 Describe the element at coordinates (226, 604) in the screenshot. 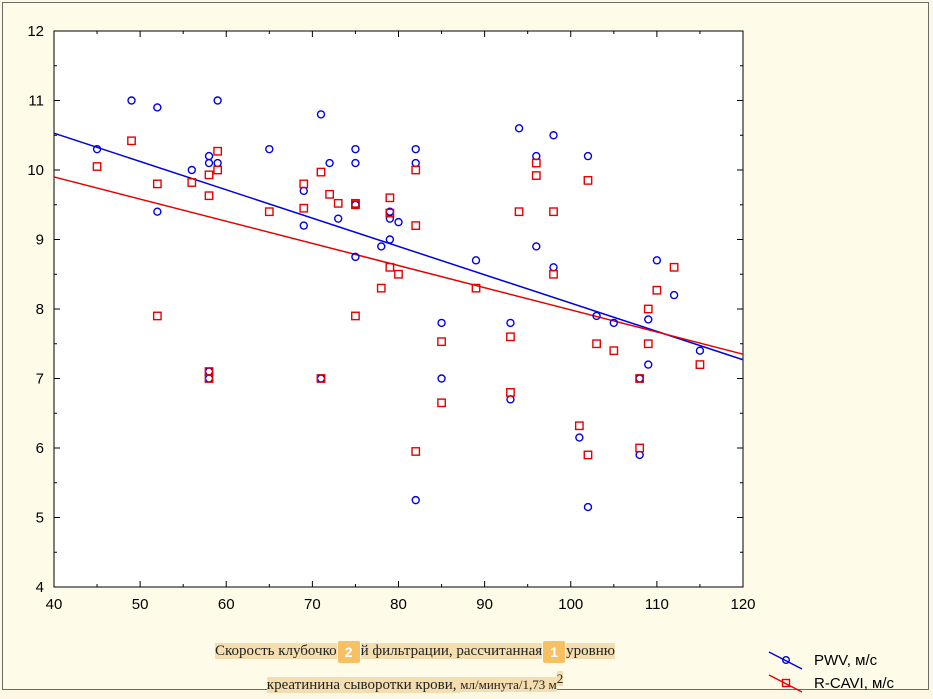

I see `x-tick-label: 60` at that location.